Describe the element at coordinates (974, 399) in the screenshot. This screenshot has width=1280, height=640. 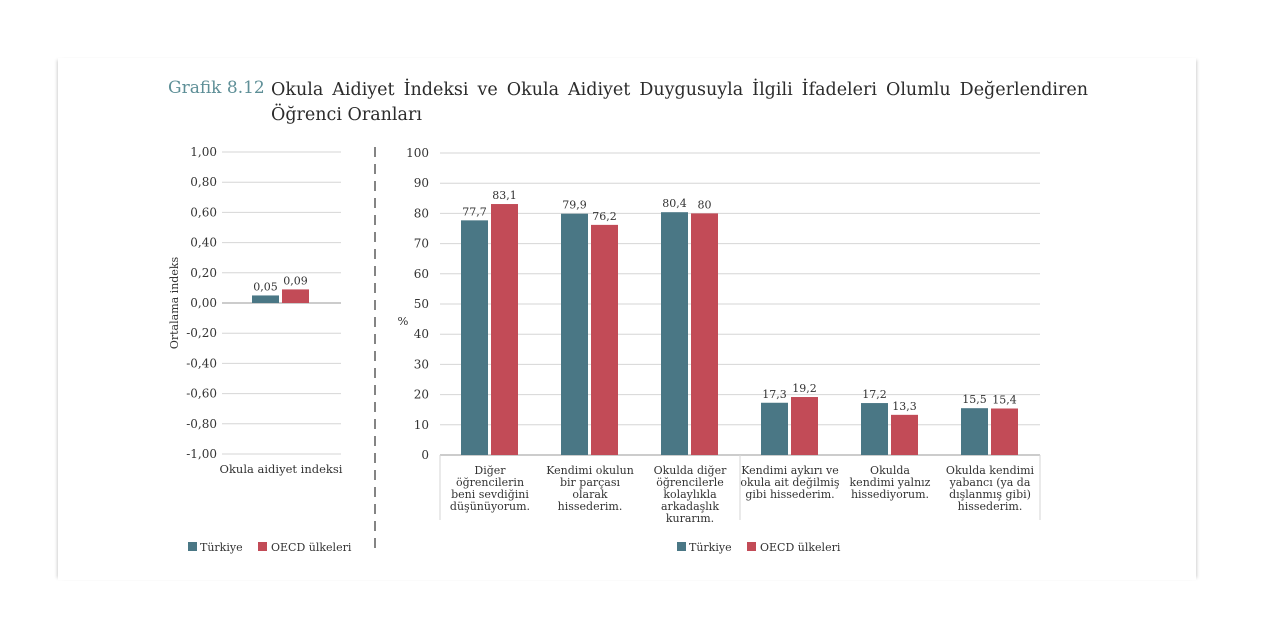
I see `data-label: 15,5` at that location.